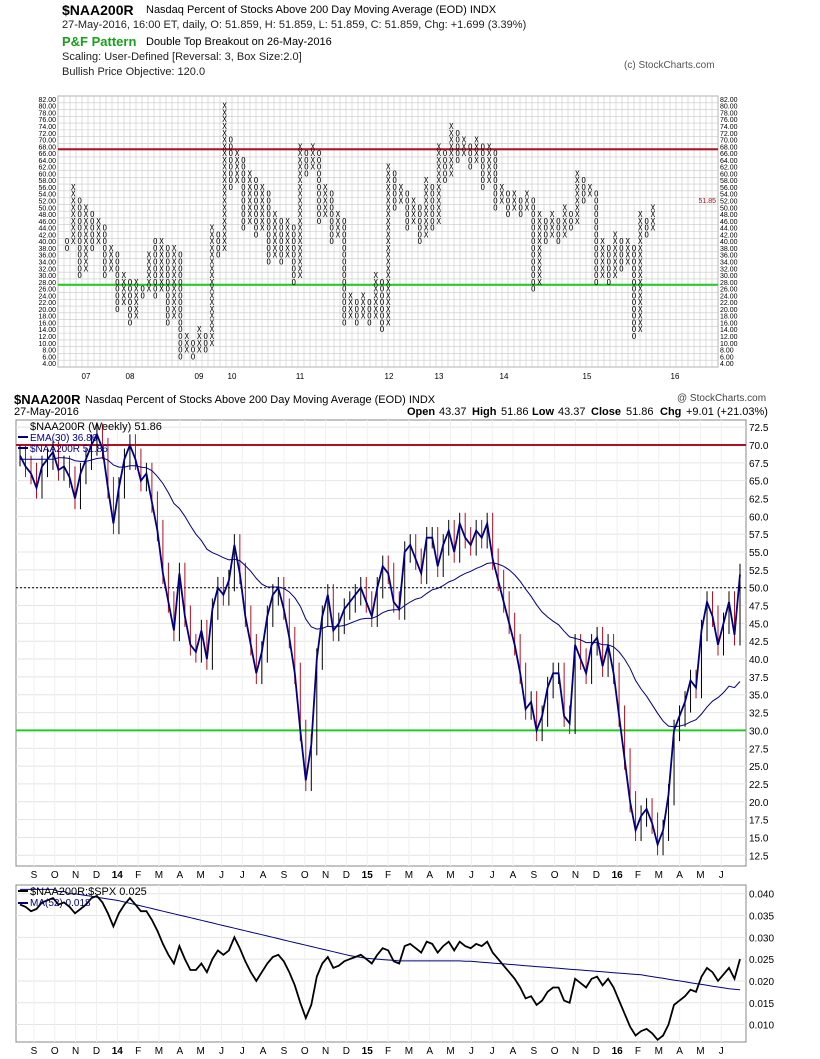 The height and width of the screenshot is (1059, 820). What do you see at coordinates (47, 344) in the screenshot?
I see `pf-y-tick-left: 10.00` at bounding box center [47, 344].